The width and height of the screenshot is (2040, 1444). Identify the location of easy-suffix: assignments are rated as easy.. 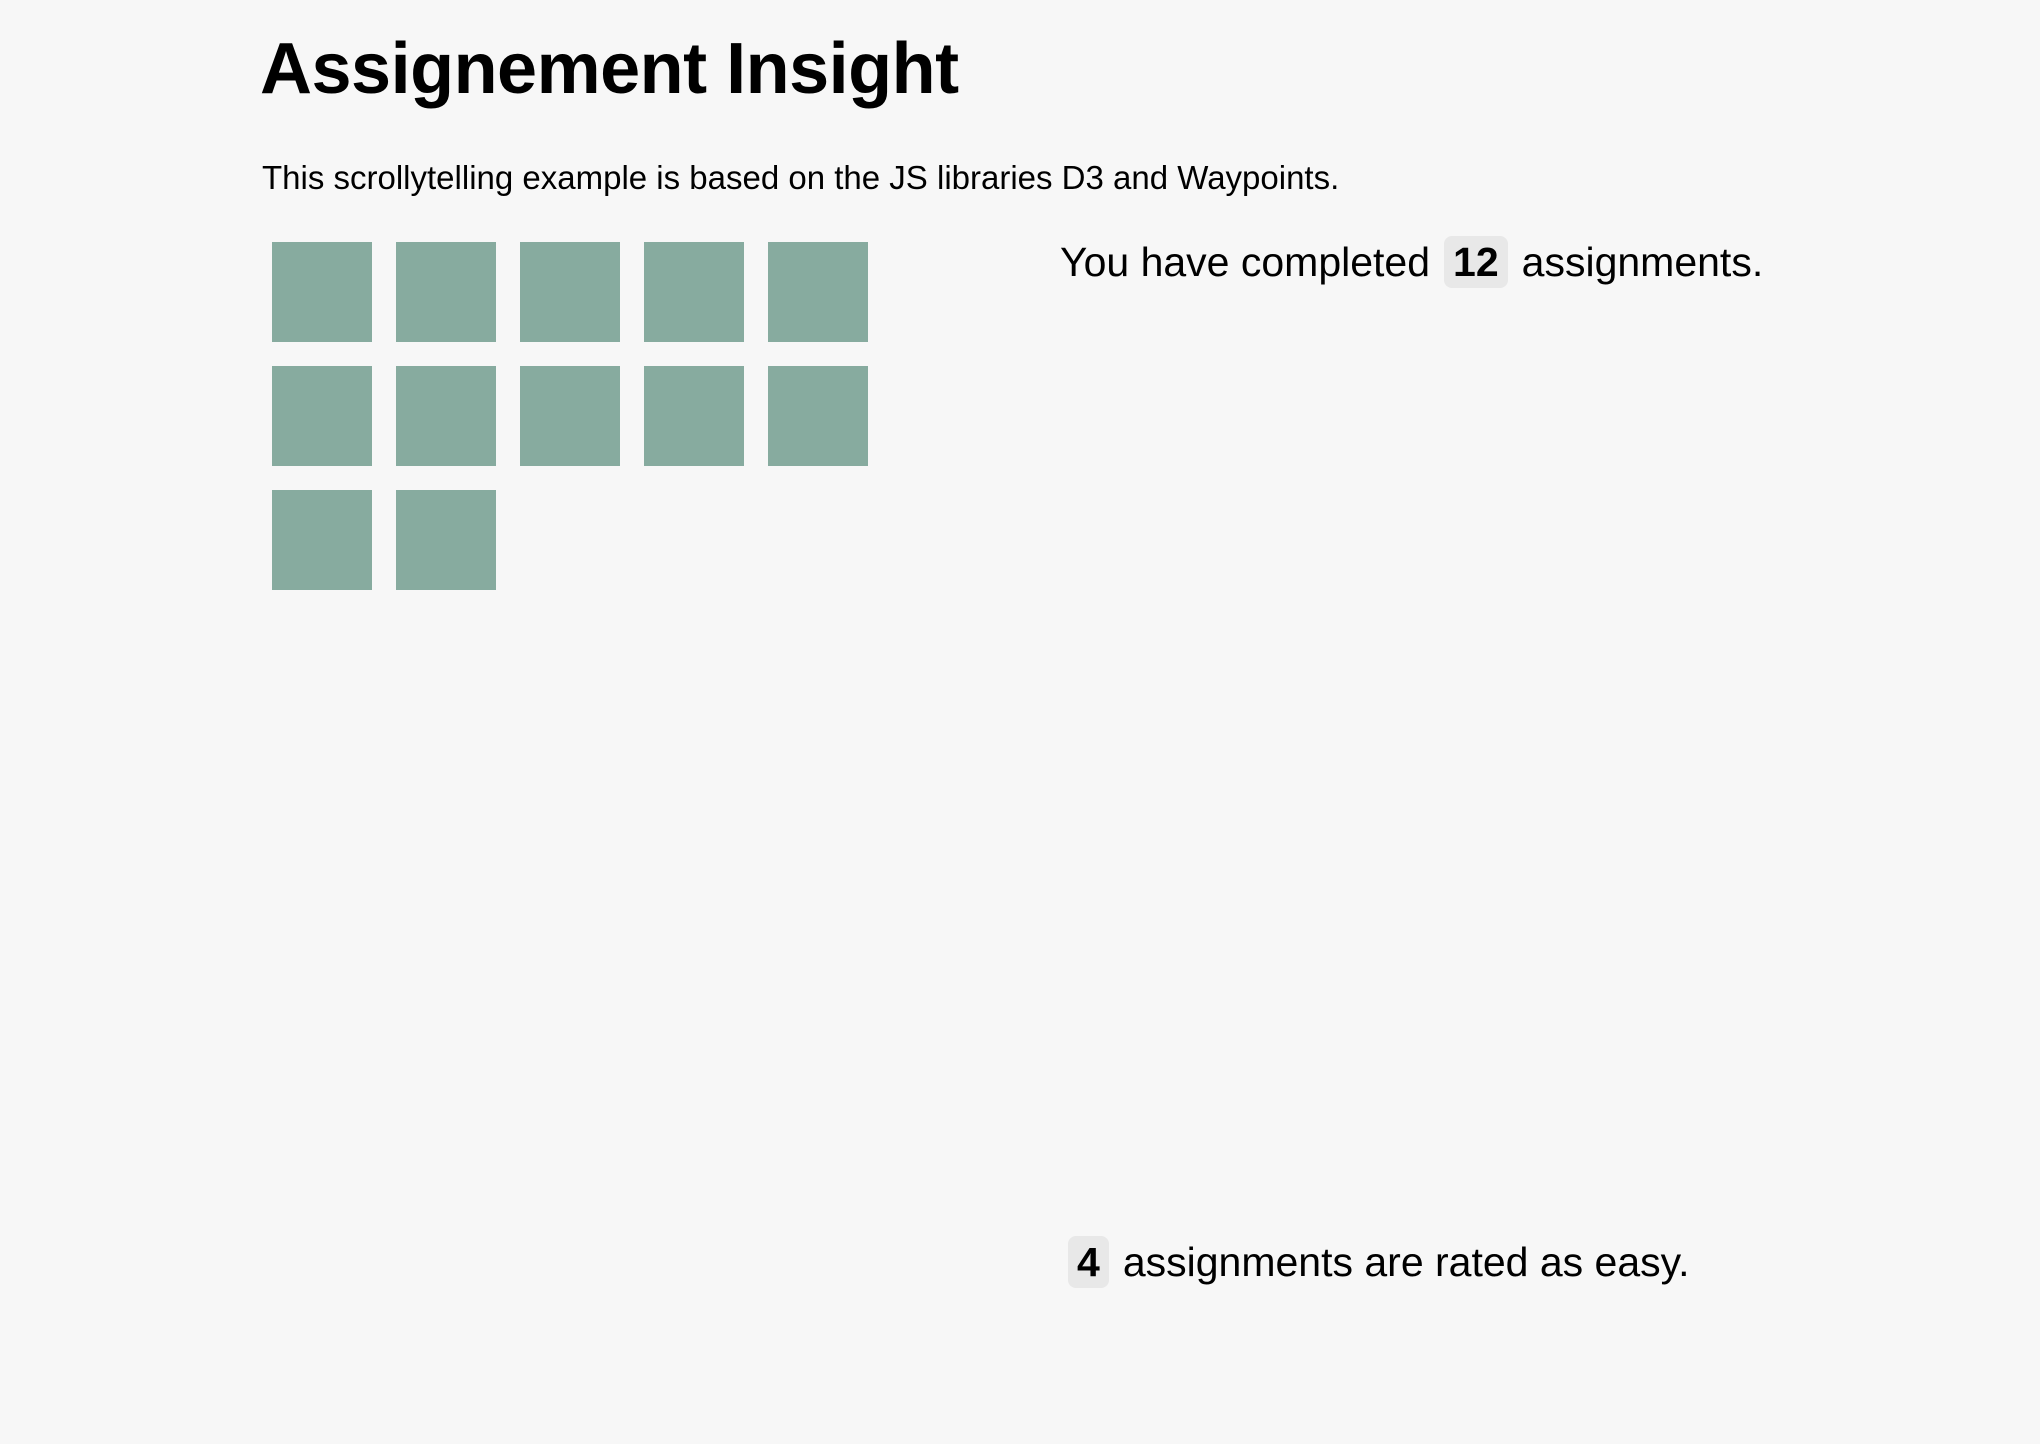
(1406, 1262).